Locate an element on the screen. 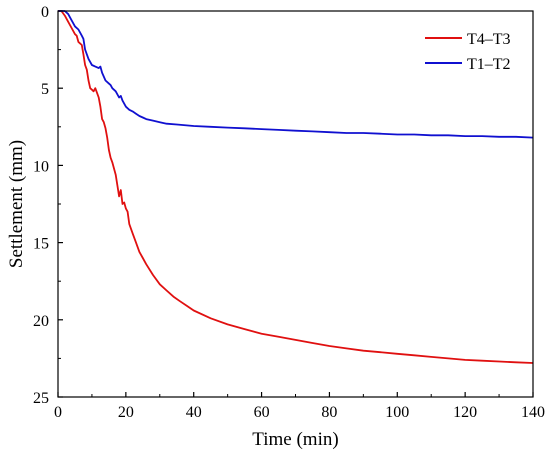  x-tick-label: 40 is located at coordinates (194, 412).